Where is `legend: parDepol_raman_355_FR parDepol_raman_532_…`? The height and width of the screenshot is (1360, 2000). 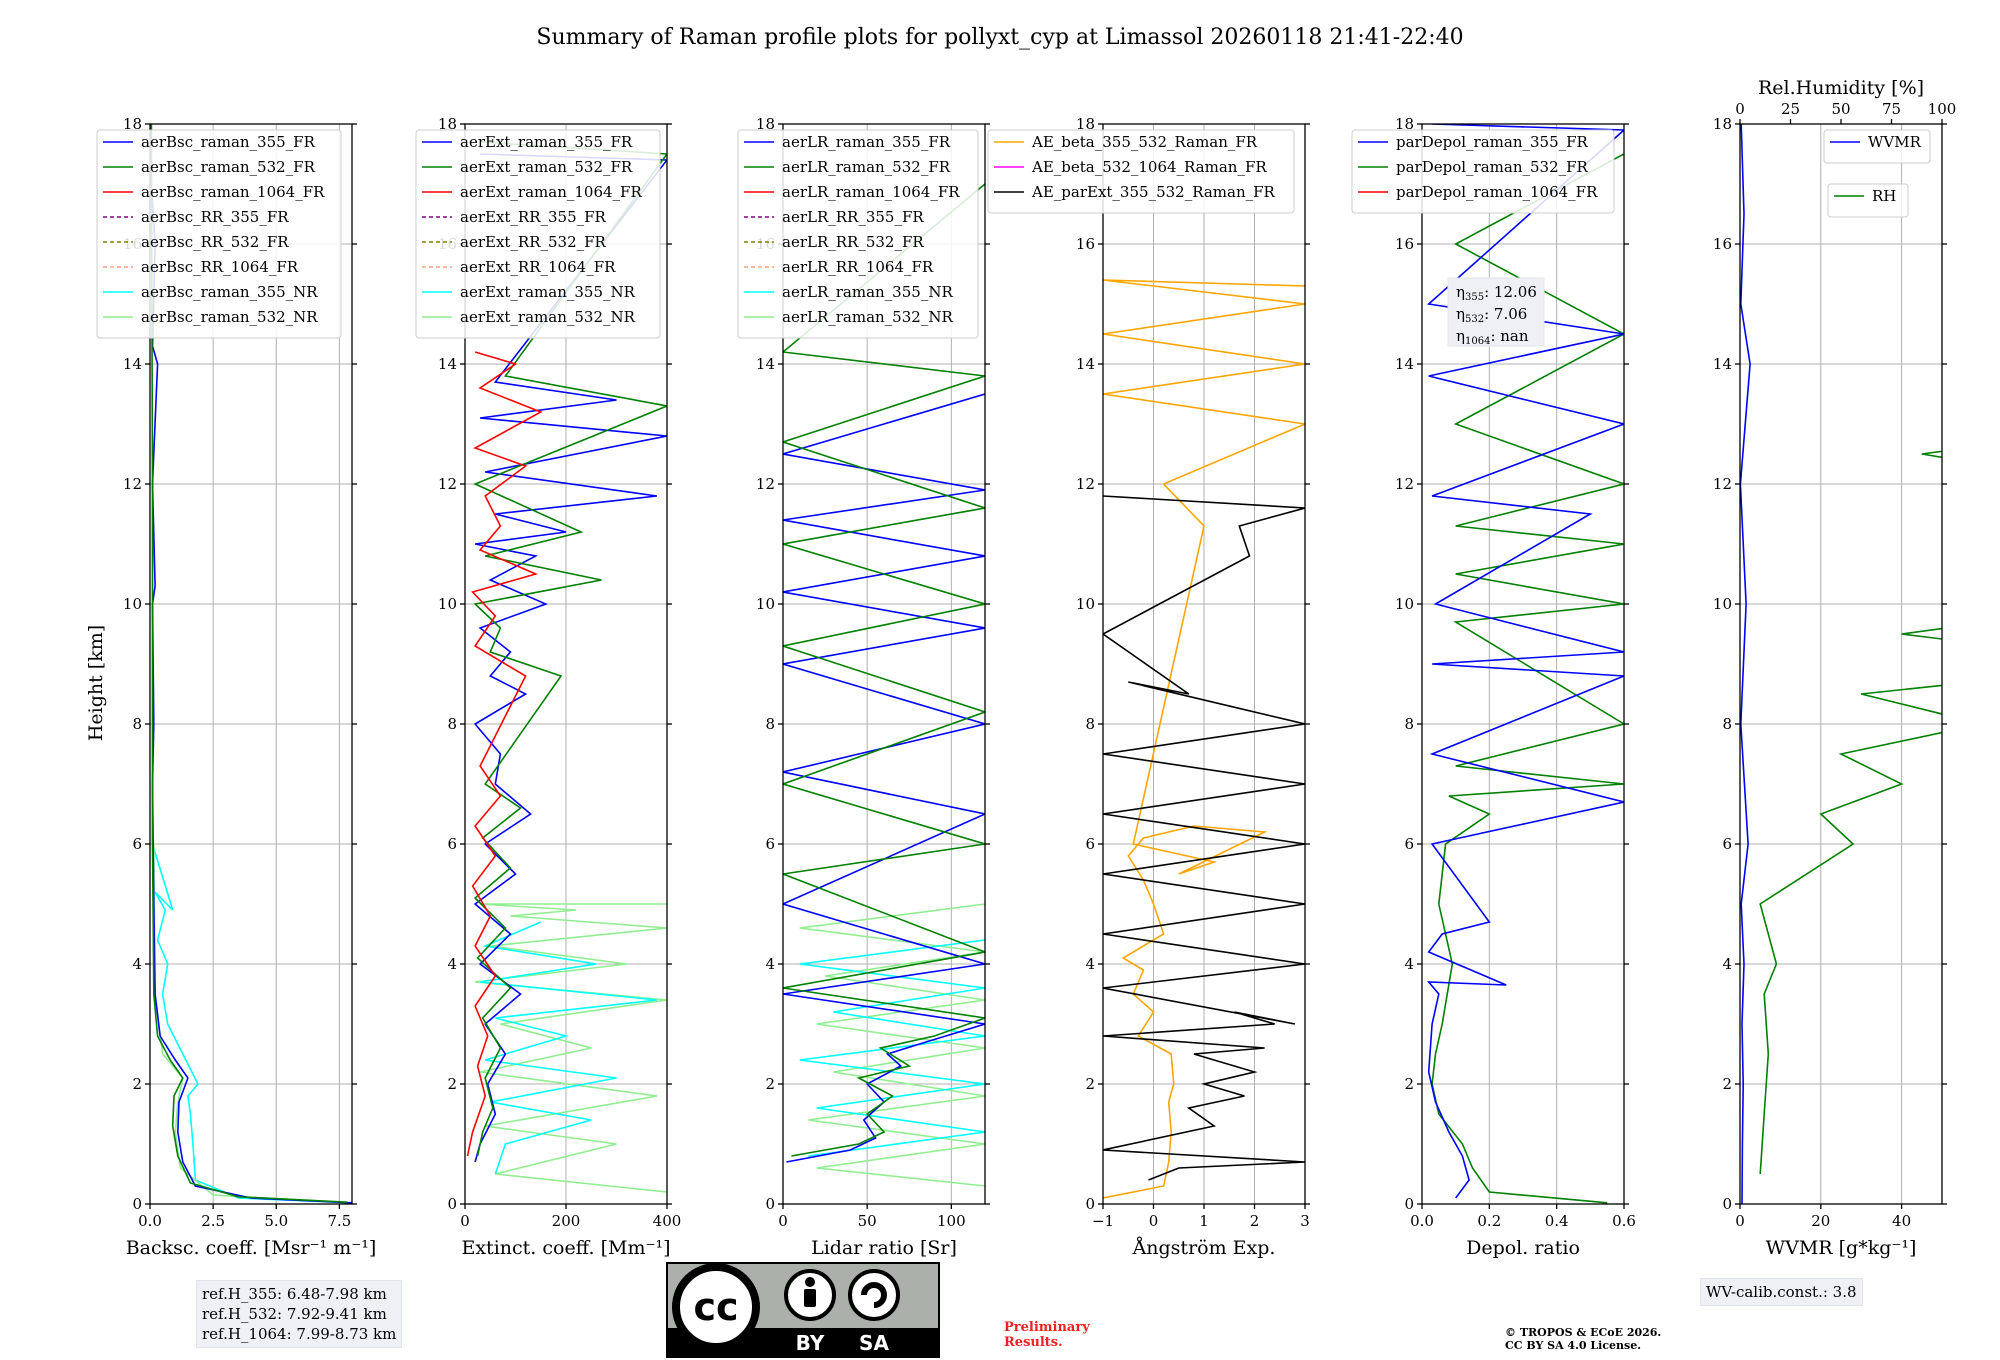
legend: parDepol_raman_355_FR parDepol_raman_532_… is located at coordinates (1483, 171).